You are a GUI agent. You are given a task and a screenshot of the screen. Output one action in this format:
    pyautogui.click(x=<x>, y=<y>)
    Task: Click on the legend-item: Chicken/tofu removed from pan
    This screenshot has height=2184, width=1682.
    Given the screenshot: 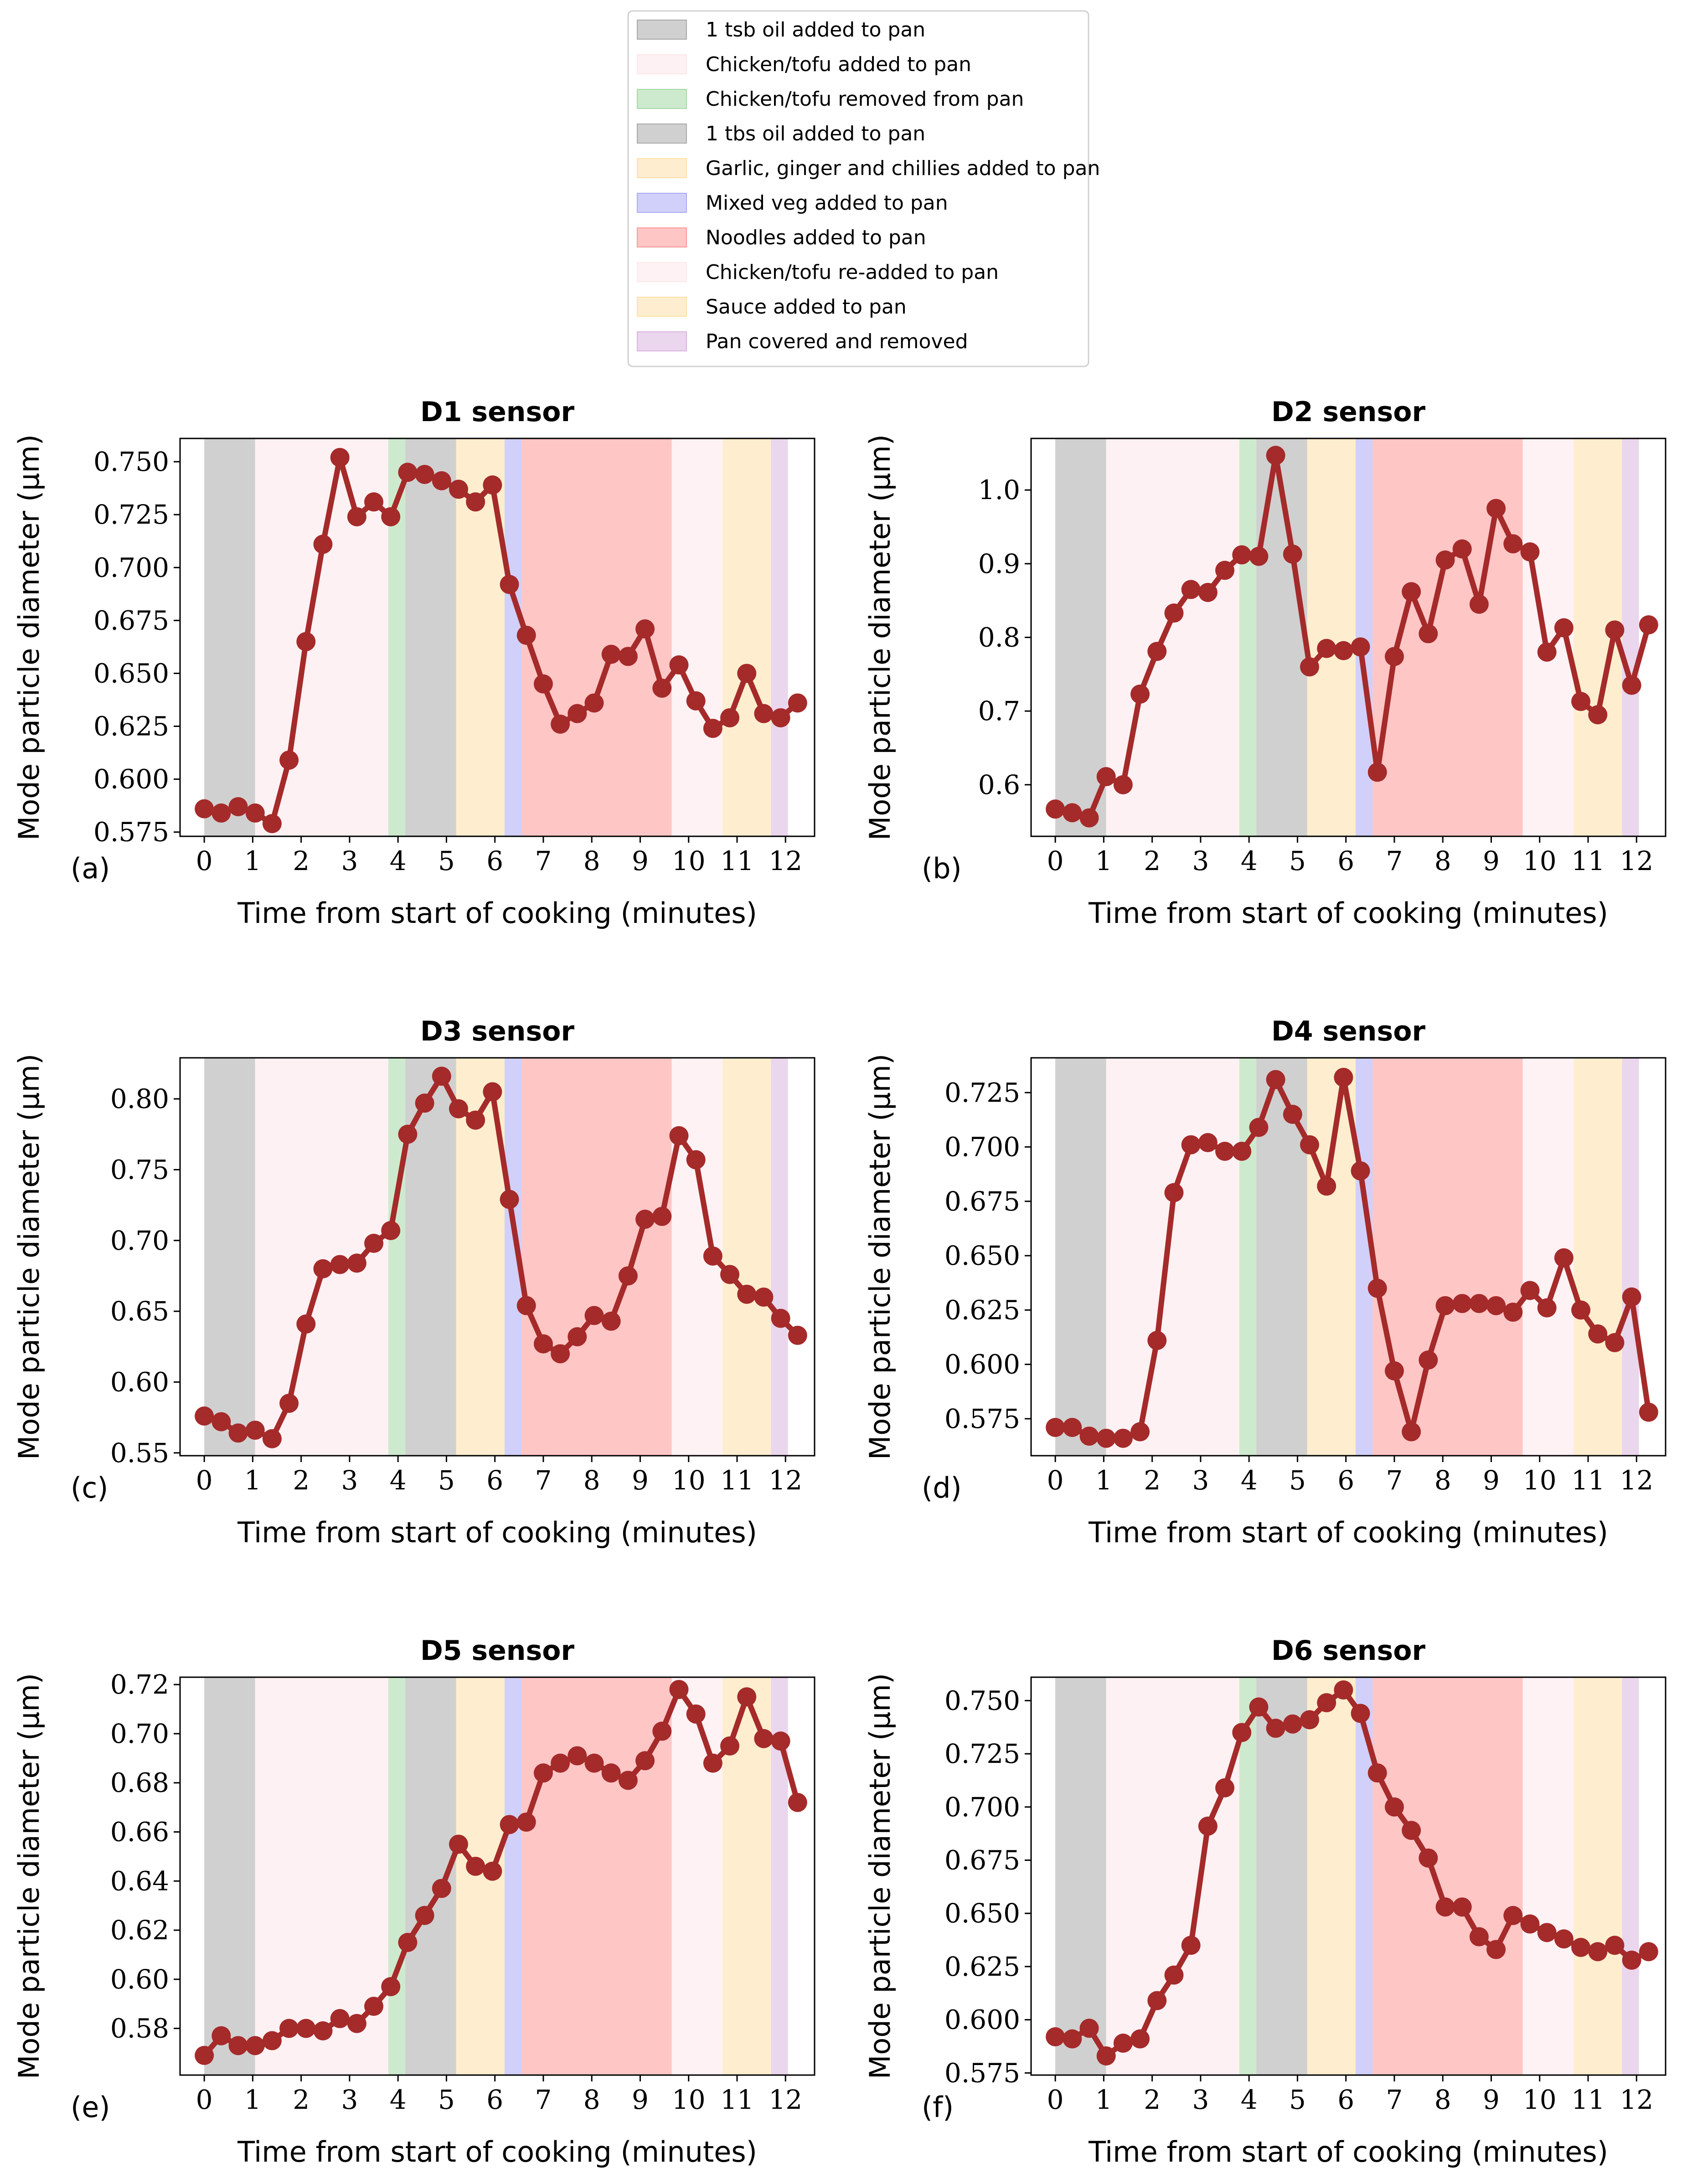 What is the action you would take?
    pyautogui.click(x=830, y=100)
    